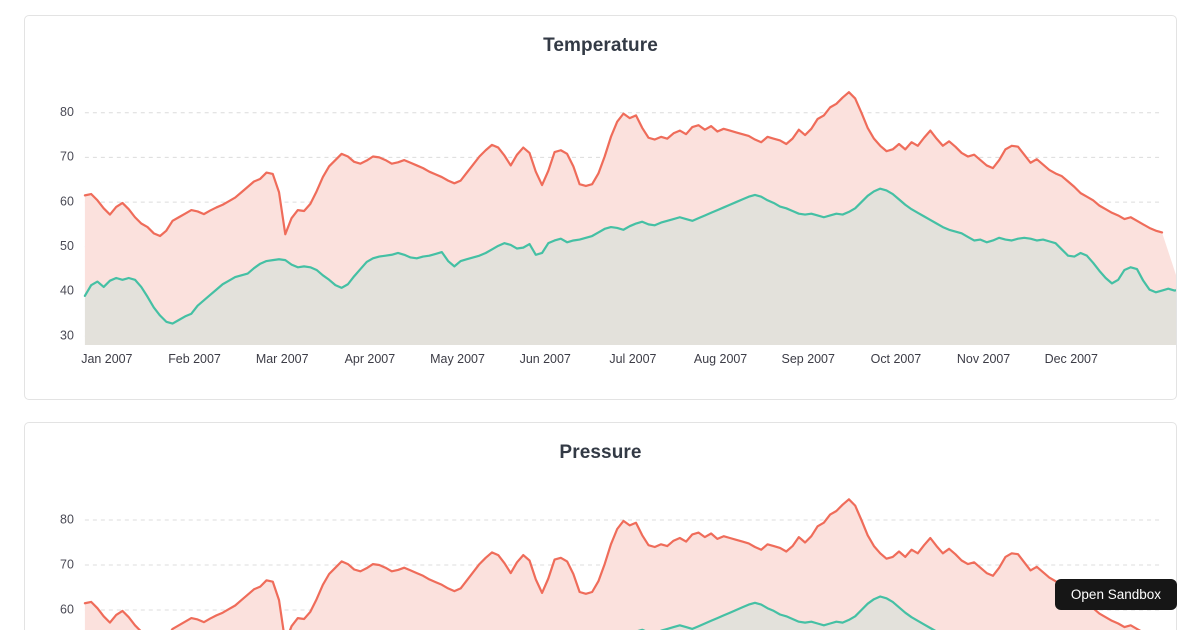  What do you see at coordinates (106, 359) in the screenshot?
I see `x-axis-tick-label: Jan 2007` at bounding box center [106, 359].